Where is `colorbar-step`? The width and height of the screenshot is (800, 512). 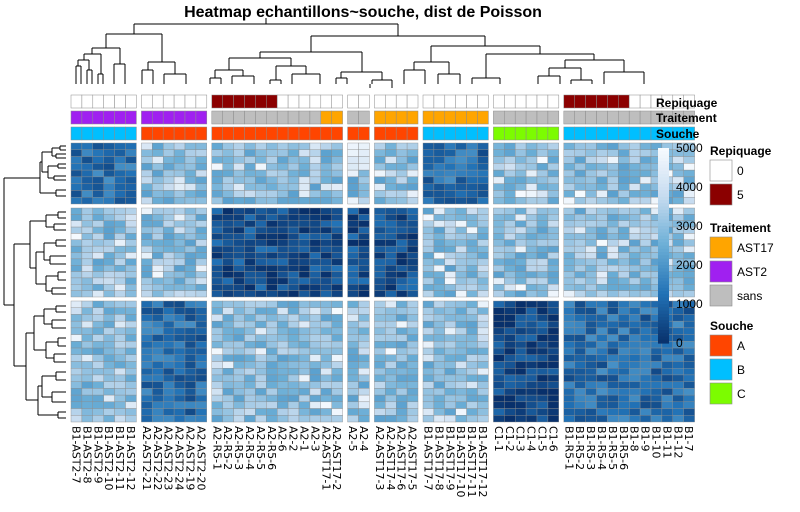
colorbar-step is located at coordinates (663, 176).